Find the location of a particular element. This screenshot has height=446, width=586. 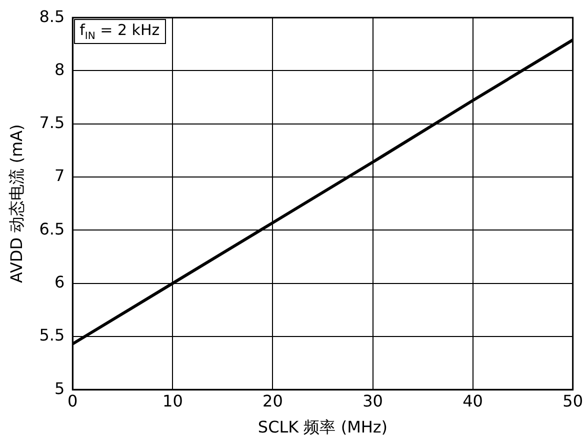

x-axis-title: SCLK 频率 (MHz) is located at coordinates (323, 427).